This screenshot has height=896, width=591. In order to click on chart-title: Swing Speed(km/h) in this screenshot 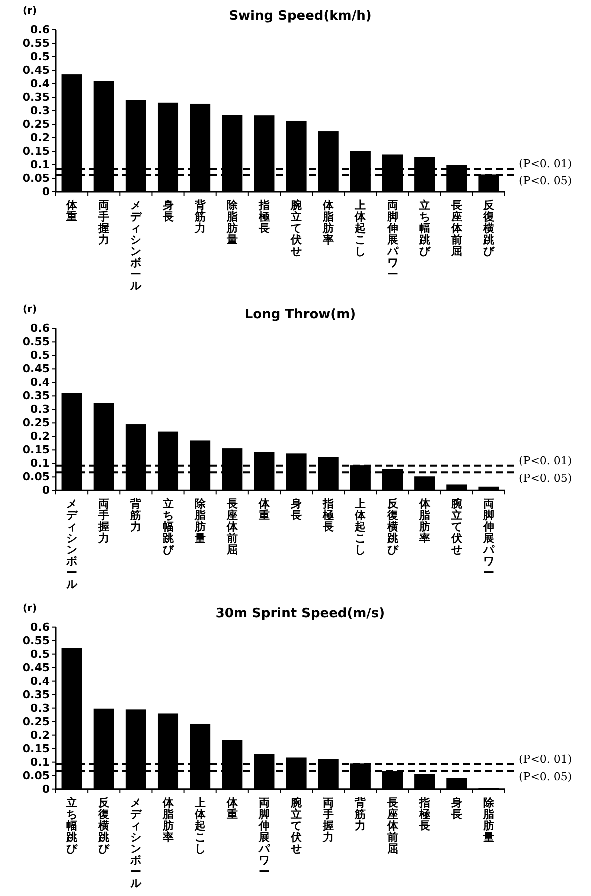, I will do `click(300, 16)`.